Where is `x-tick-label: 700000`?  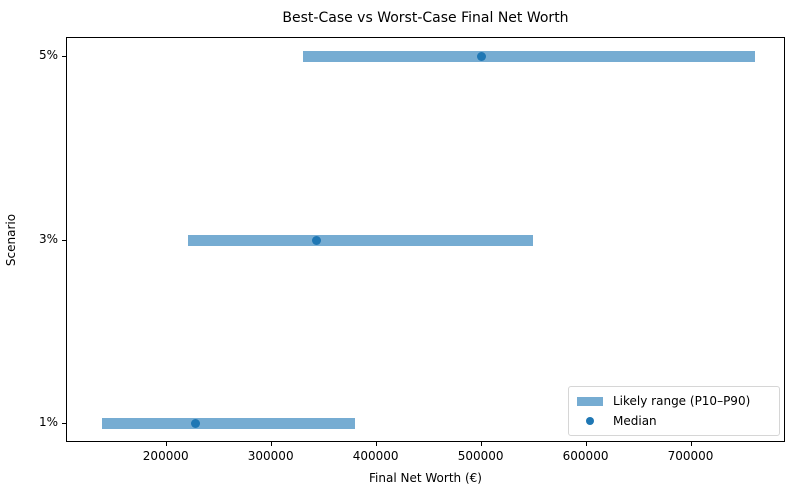
x-tick-label: 700000 is located at coordinates (690, 456).